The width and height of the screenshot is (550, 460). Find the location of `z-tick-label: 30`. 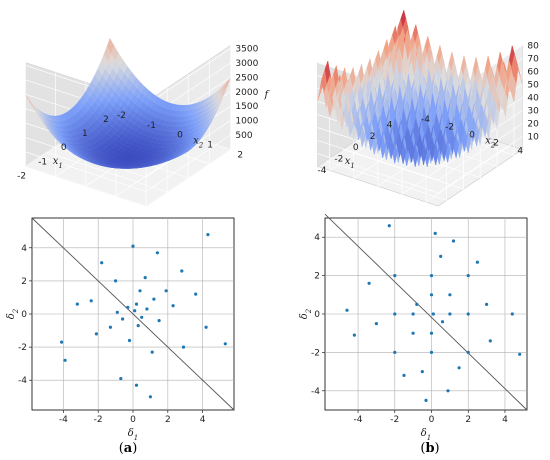

z-tick-label: 30 is located at coordinates (533, 112).